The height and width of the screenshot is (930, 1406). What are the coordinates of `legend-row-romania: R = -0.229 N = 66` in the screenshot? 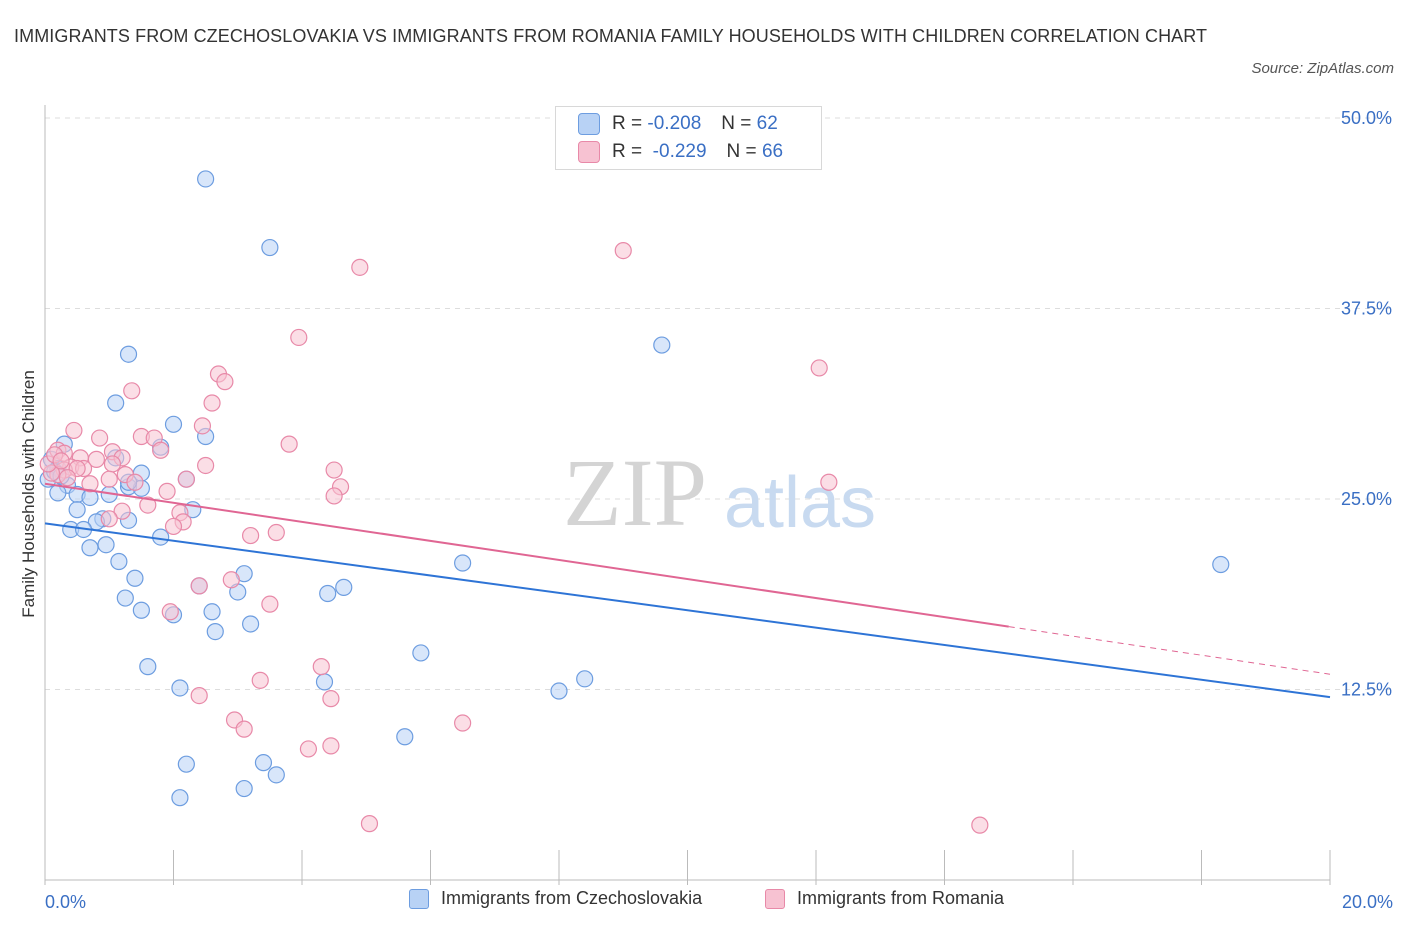 It's located at (680, 152).